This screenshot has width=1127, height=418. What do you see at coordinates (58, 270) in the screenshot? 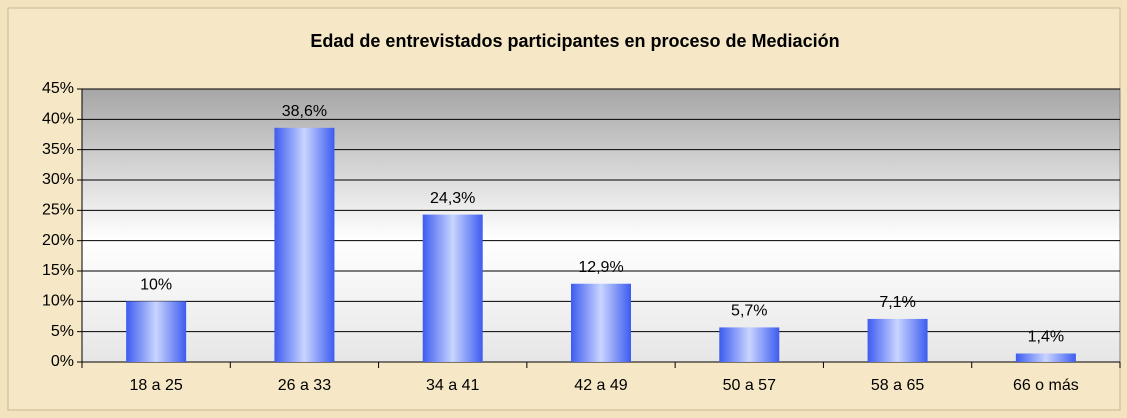
I see `y-tick-label: 15%` at bounding box center [58, 270].